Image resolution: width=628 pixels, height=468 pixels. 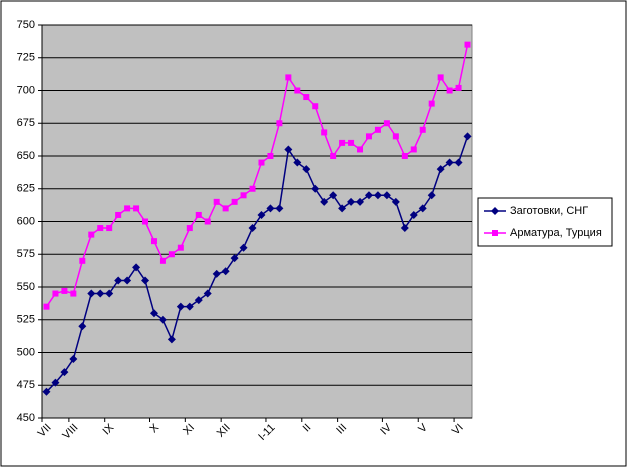 What do you see at coordinates (26, 254) in the screenshot?
I see `y-tick-label: 575` at bounding box center [26, 254].